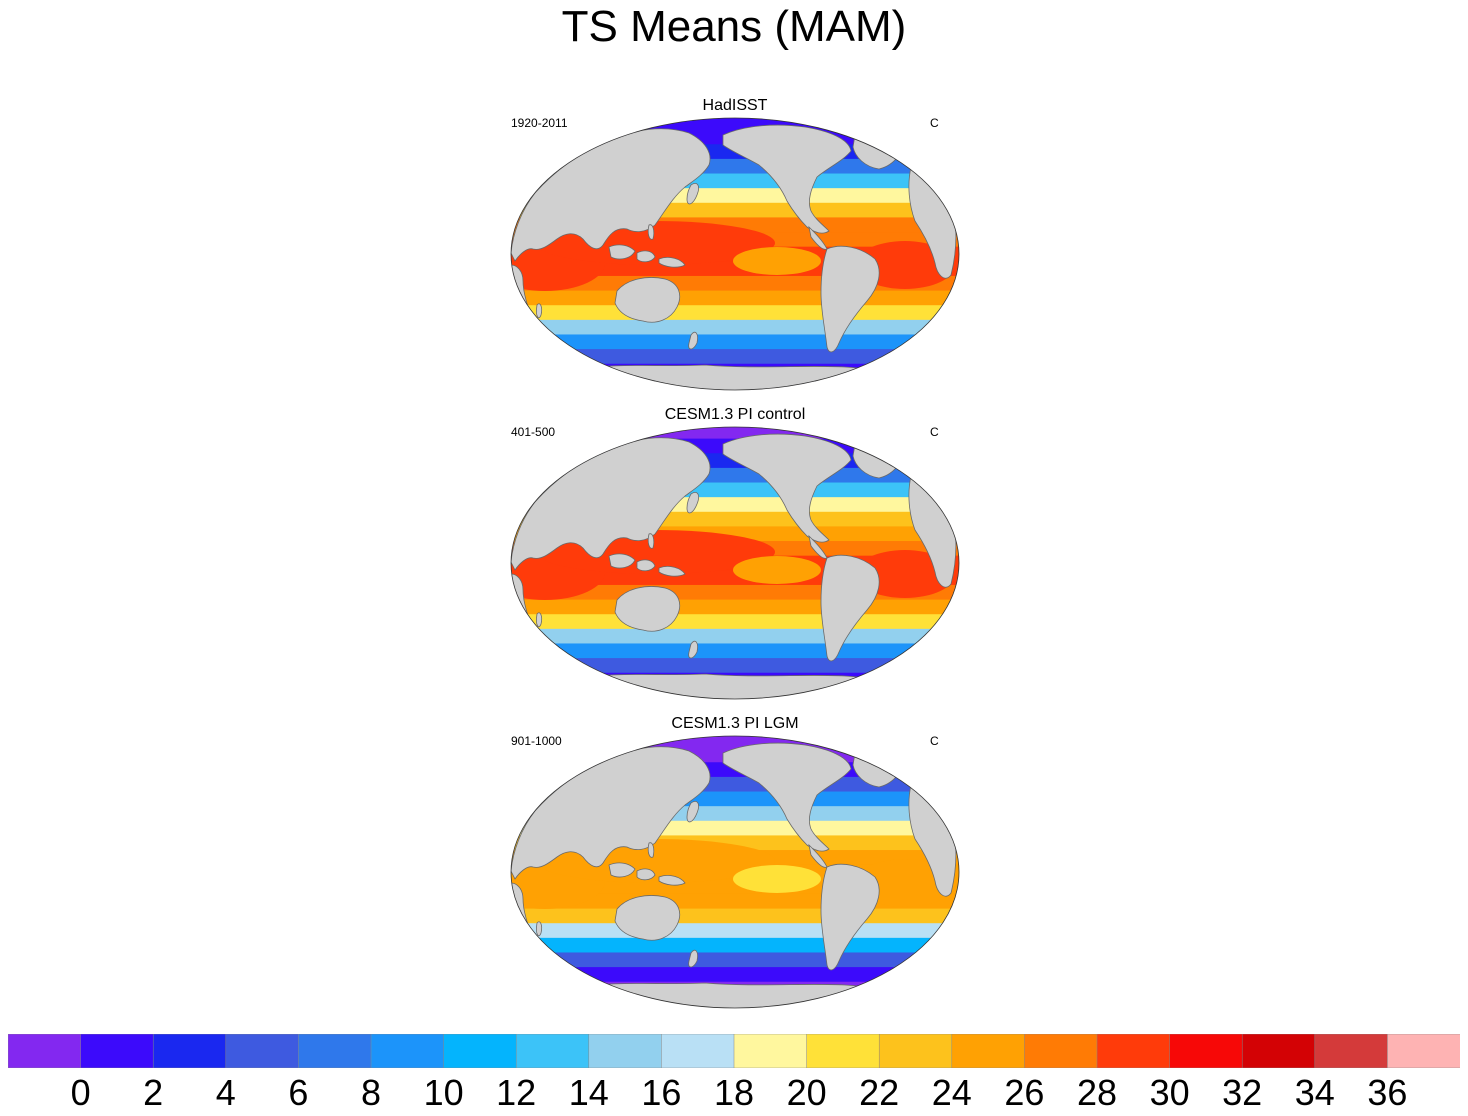  I want to click on colorbar-tick-label: 10, so click(443, 1092).